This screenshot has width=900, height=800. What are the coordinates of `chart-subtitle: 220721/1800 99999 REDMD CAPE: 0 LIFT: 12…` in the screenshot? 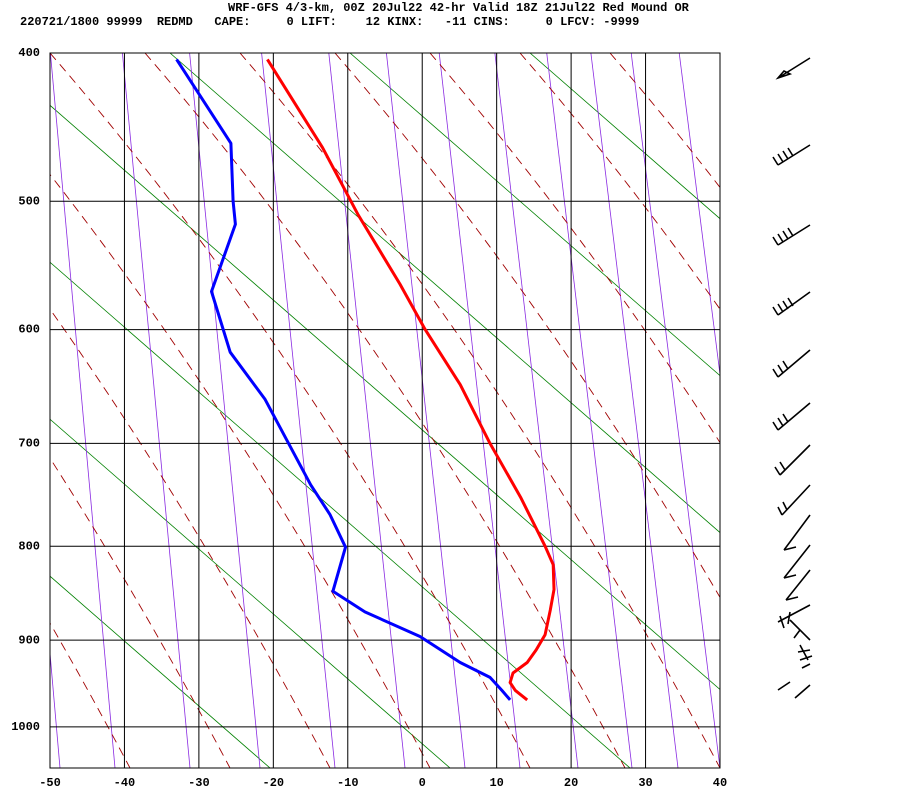 It's located at (329, 22).